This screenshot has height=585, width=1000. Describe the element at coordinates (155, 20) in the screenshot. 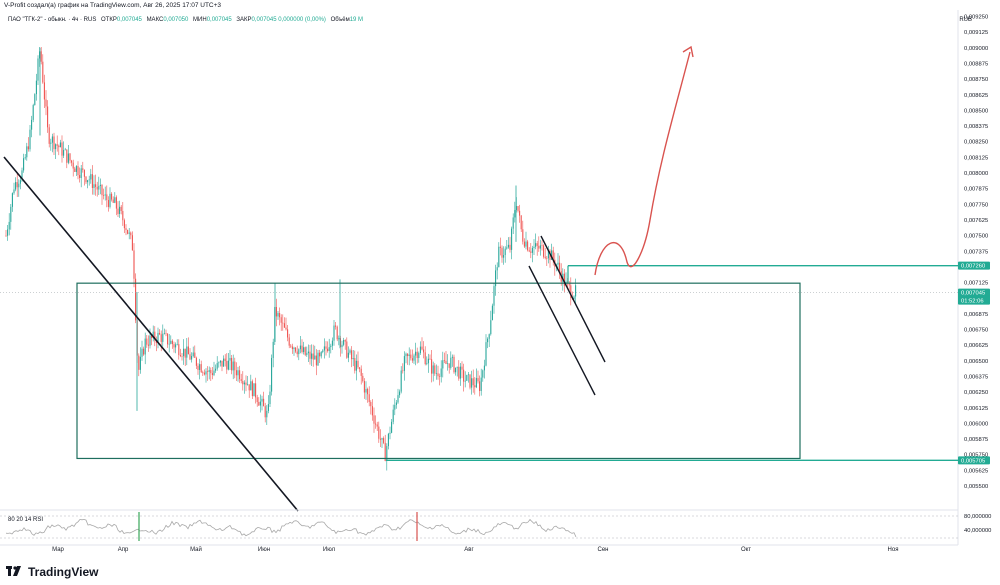

I see `high-label: МАКС` at that location.